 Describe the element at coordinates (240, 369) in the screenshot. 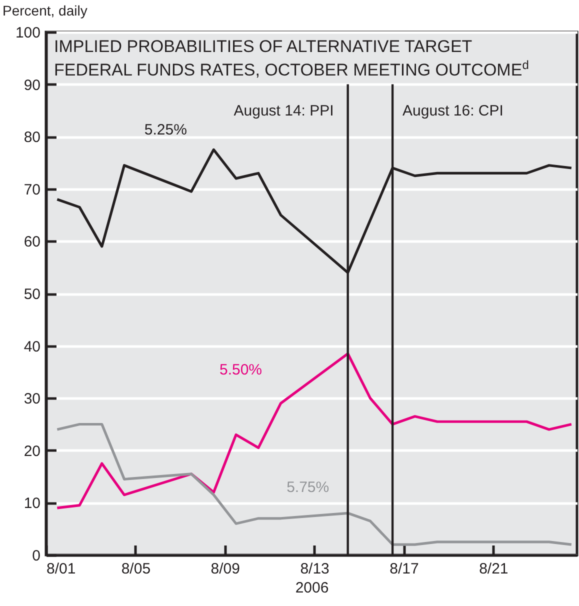

I see `text: 5.50%` at that location.